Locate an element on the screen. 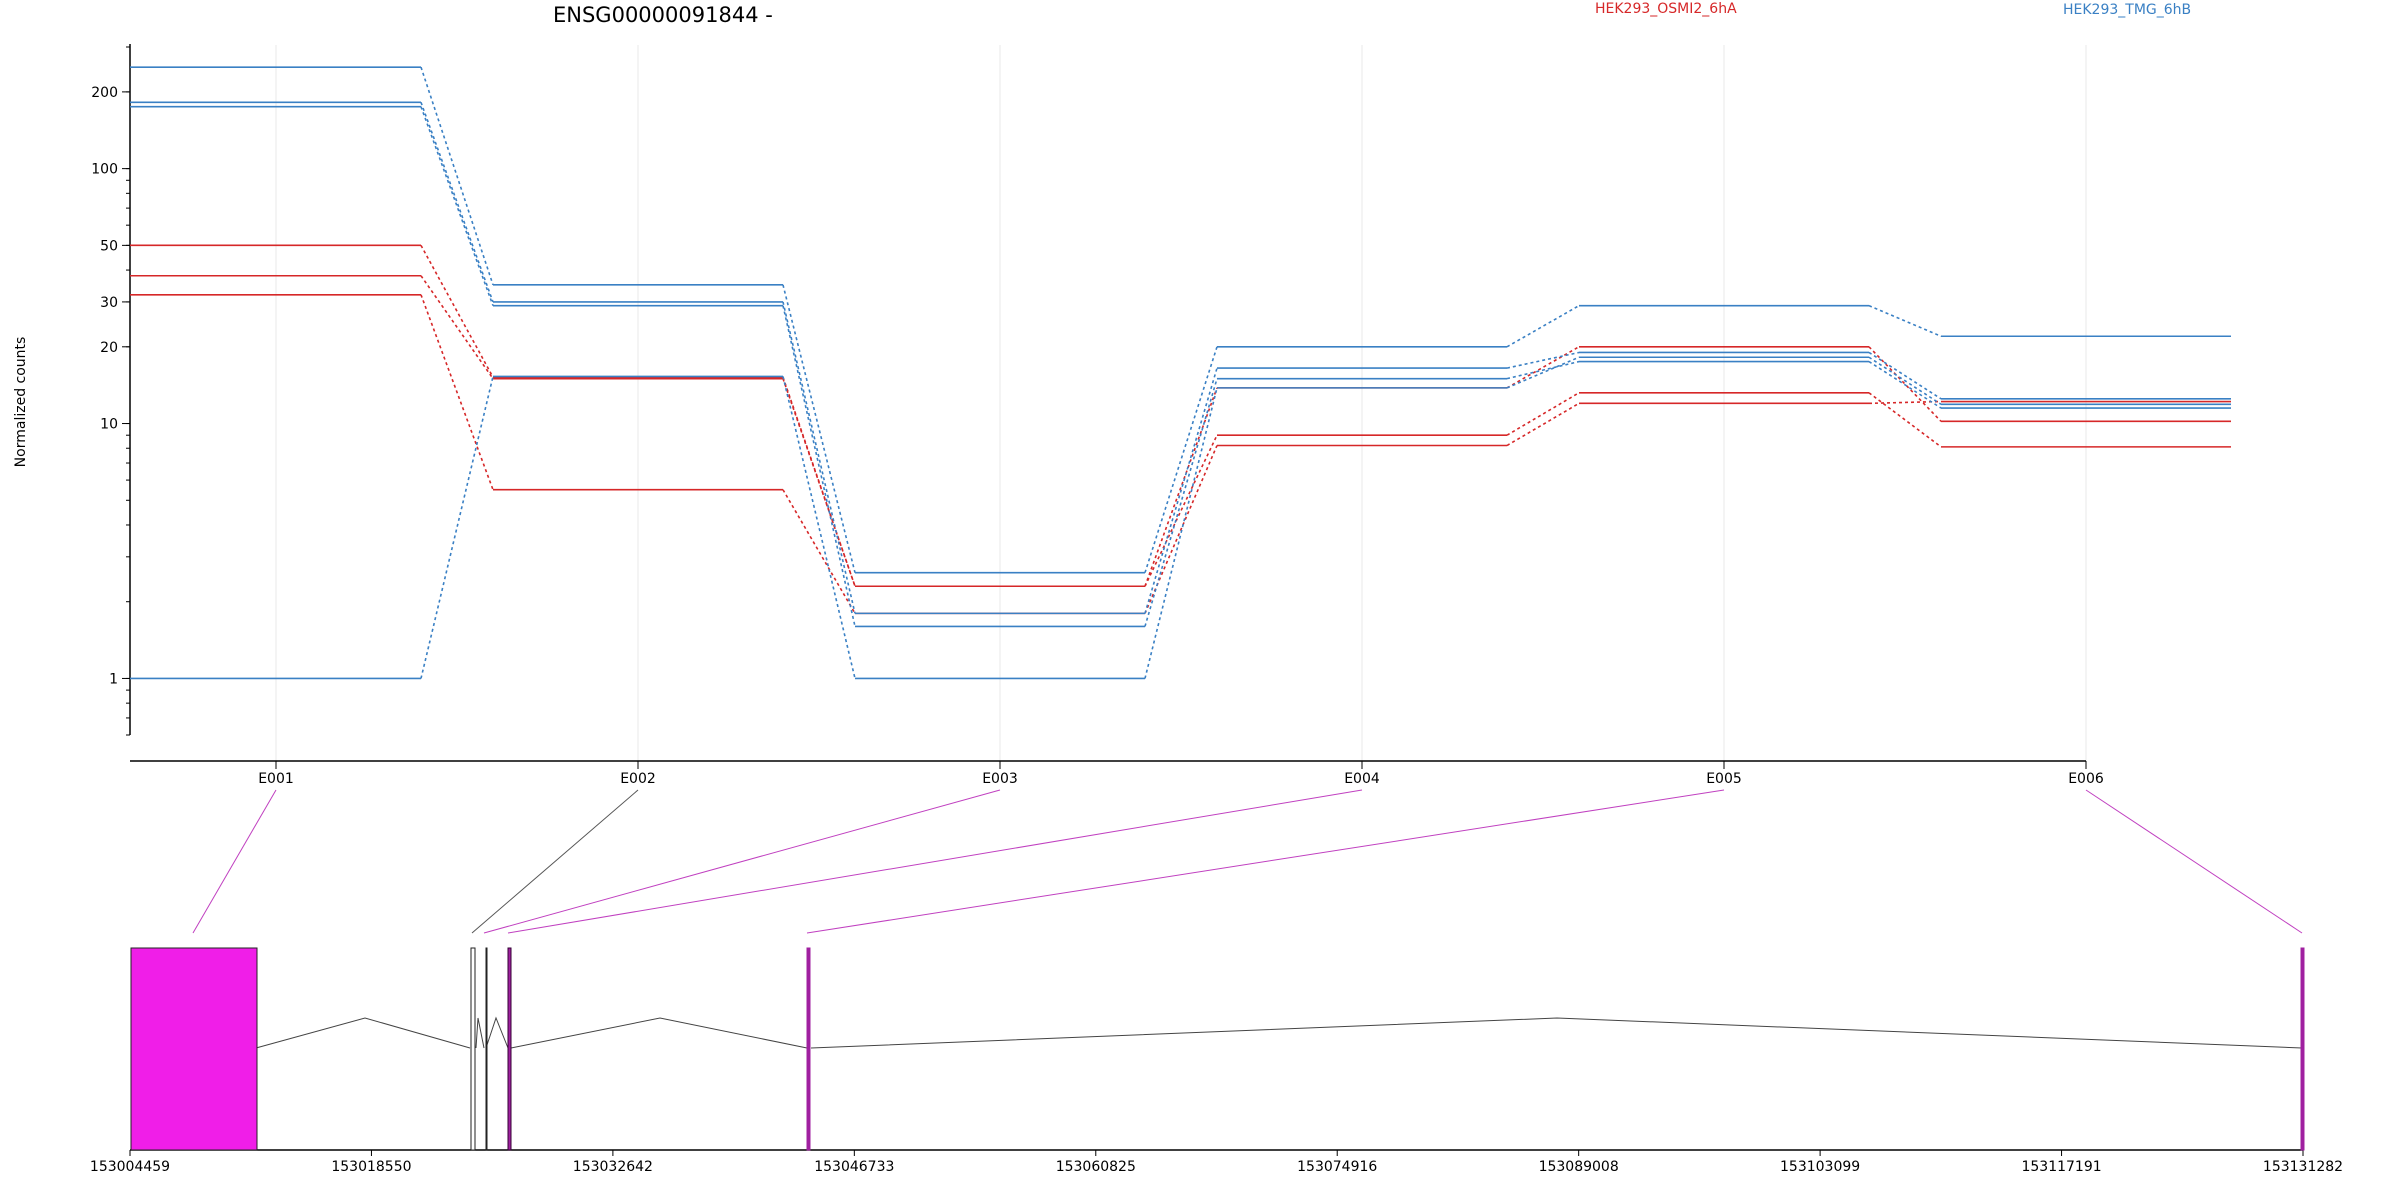 Image resolution: width=2400 pixels, height=1200 pixels. chart-title: ENSG00000091844 - is located at coordinates (663, 15).